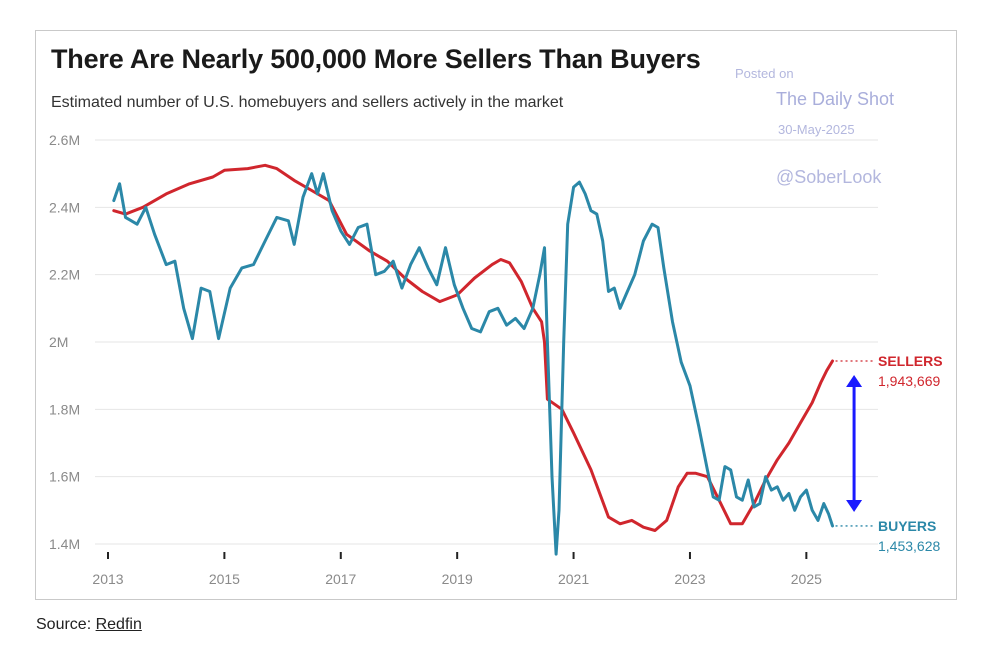 The height and width of the screenshot is (654, 1000). What do you see at coordinates (907, 526) in the screenshot?
I see `series-name-label-buyers: BUYERS` at bounding box center [907, 526].